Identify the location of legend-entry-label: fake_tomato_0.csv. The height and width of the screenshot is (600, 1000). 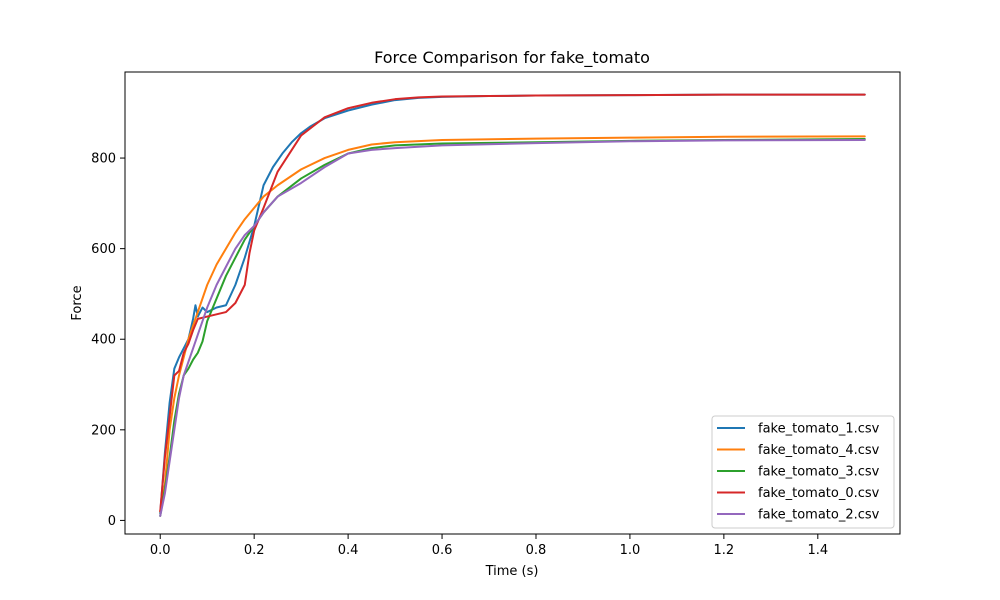
(819, 493).